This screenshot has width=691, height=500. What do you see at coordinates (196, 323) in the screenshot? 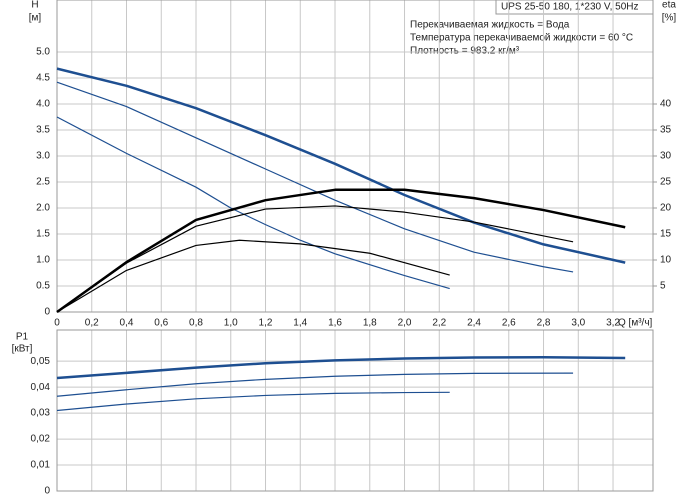
I see `x-tick-label: 0,8` at bounding box center [196, 323].